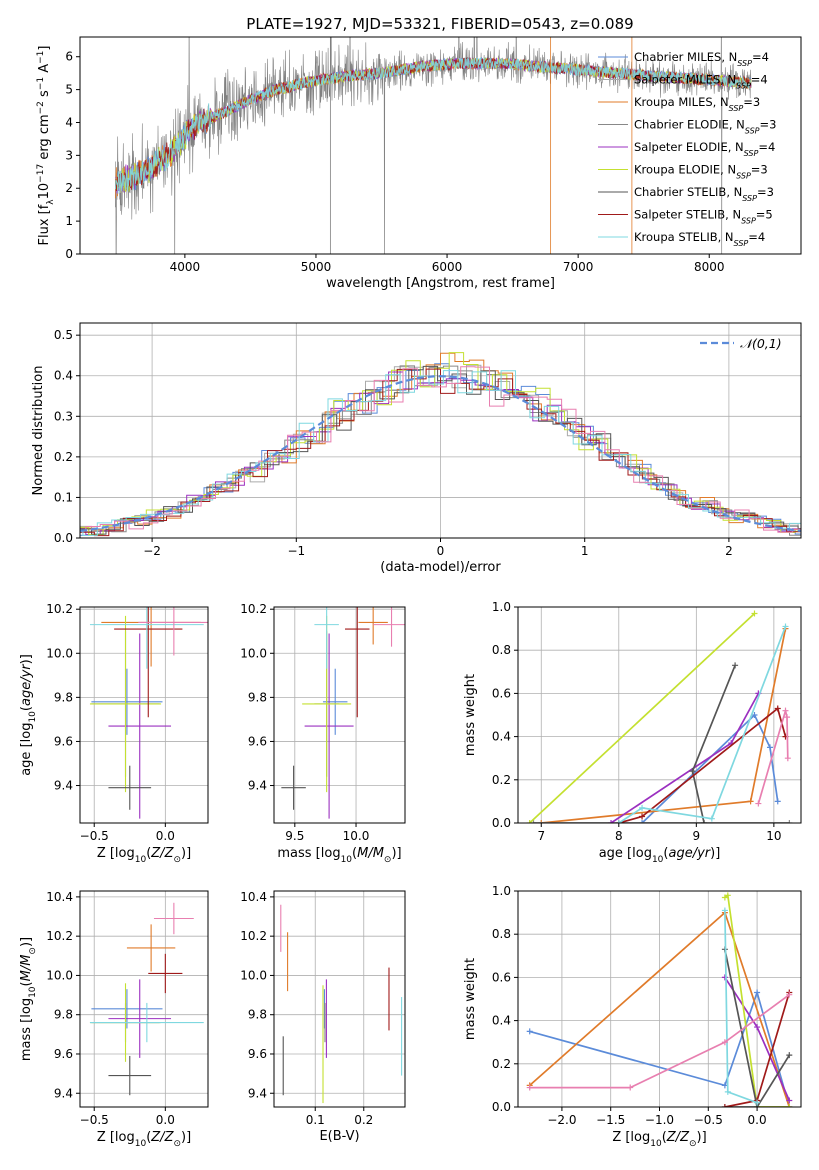  What do you see at coordinates (440, 567) in the screenshot?
I see `x-axis-label: (data-model)/error` at bounding box center [440, 567].